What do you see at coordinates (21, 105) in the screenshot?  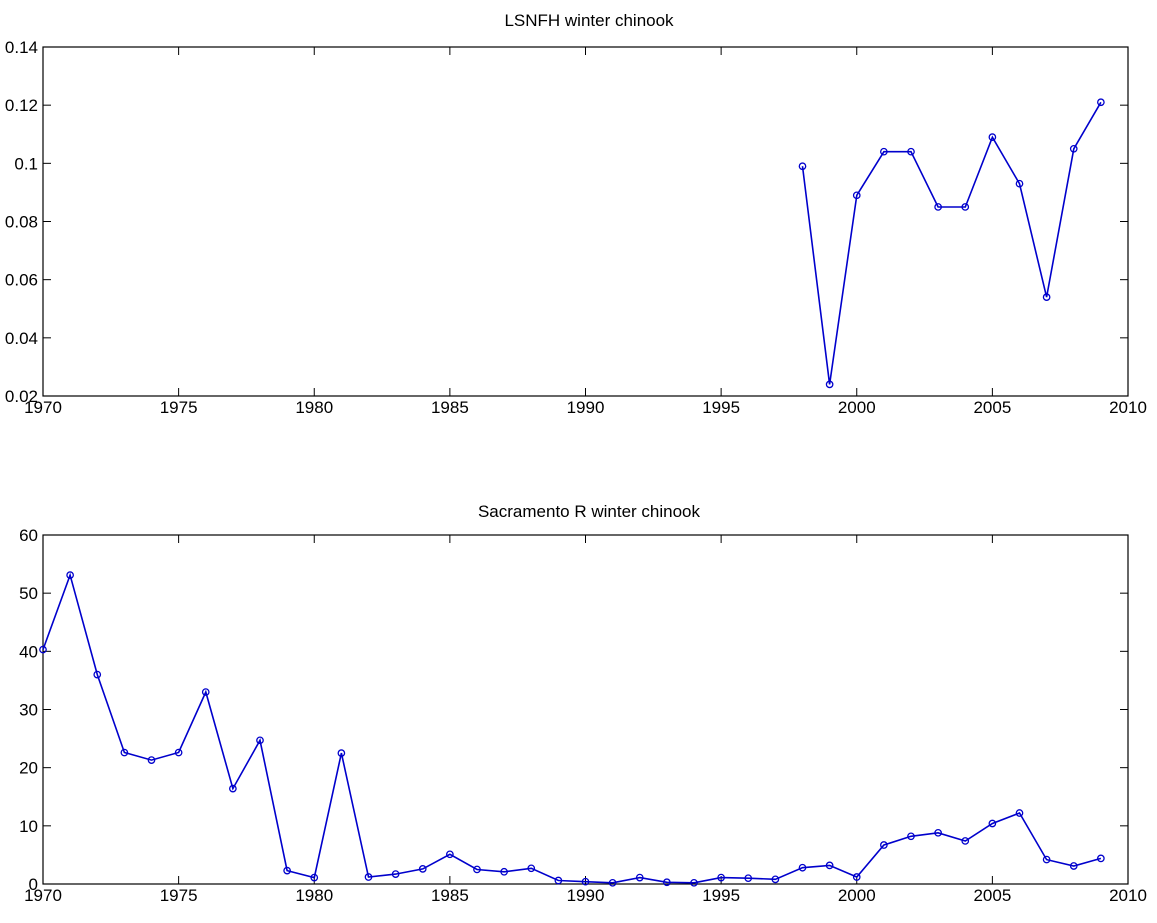 I see `y-tick-label: 0.12` at bounding box center [21, 105].